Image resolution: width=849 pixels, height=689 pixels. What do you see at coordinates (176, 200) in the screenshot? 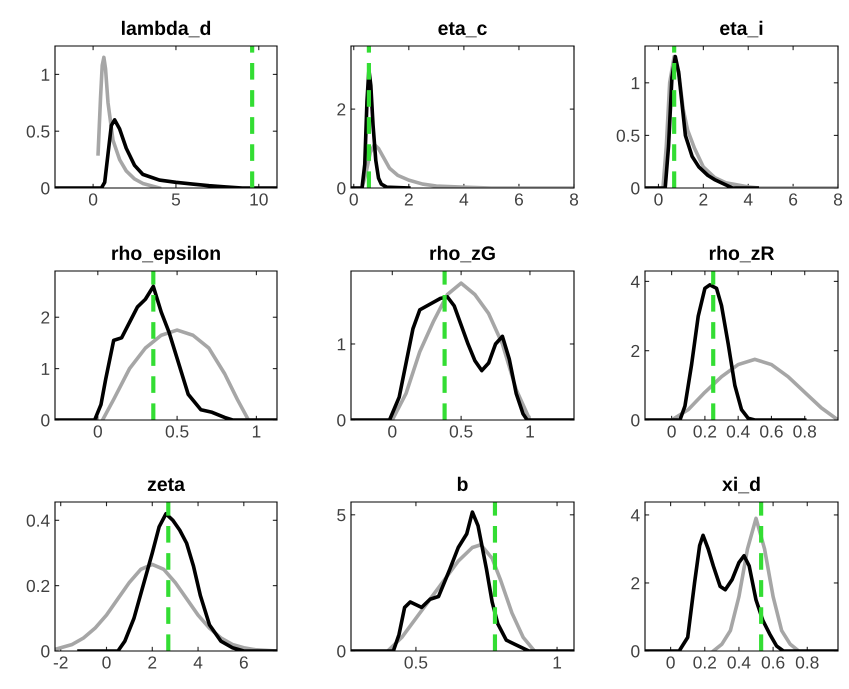
I see `x-tick-label: 5` at bounding box center [176, 200].